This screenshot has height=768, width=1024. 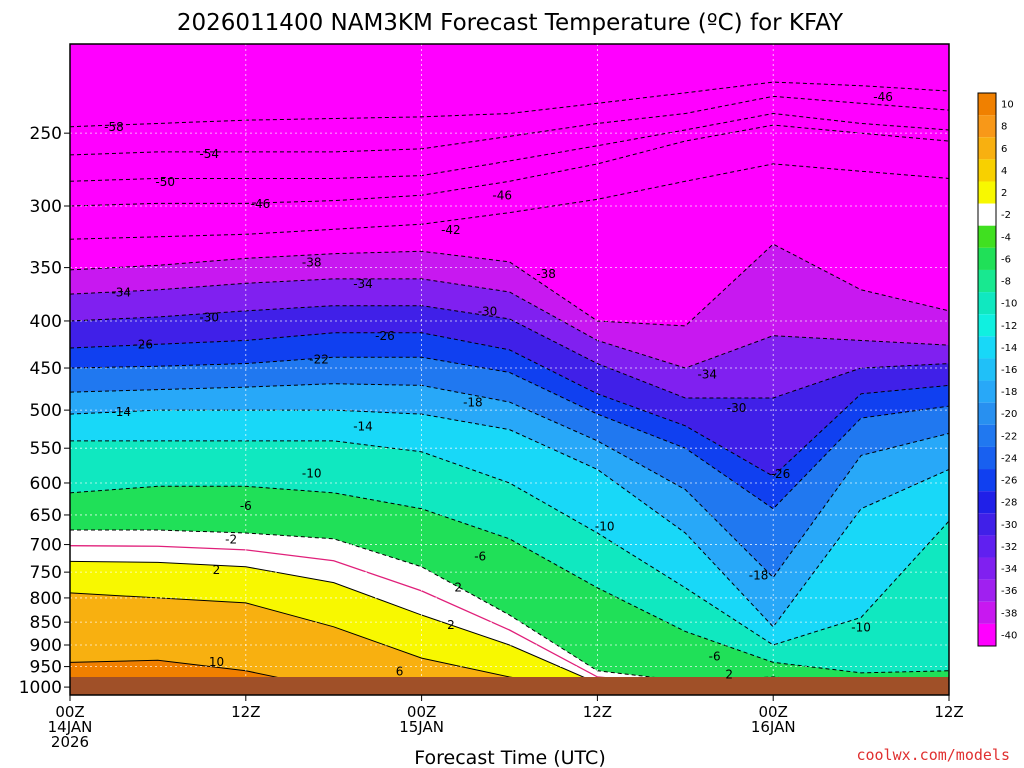 I want to click on colorbar-label: -14, so click(x=1009, y=348).